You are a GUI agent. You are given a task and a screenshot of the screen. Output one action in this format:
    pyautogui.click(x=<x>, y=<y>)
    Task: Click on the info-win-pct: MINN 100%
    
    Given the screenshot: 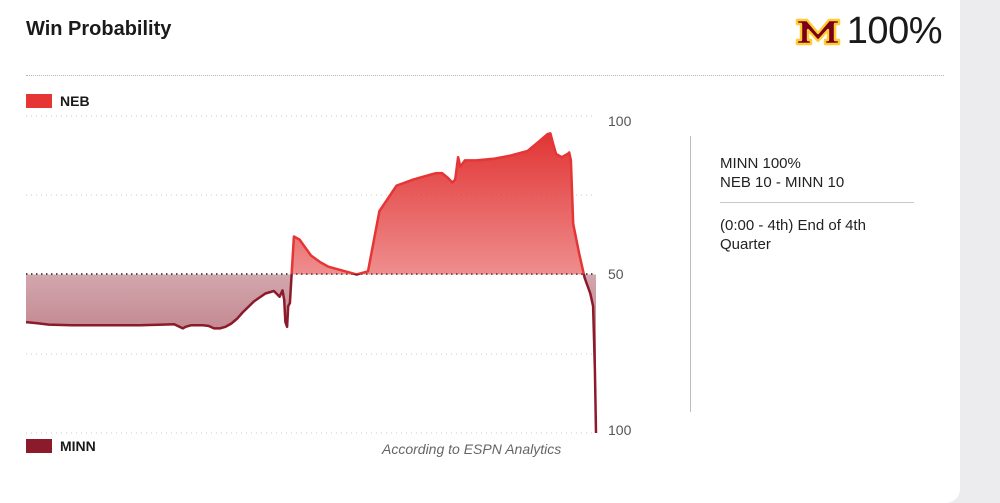 What is the action you would take?
    pyautogui.click(x=760, y=163)
    